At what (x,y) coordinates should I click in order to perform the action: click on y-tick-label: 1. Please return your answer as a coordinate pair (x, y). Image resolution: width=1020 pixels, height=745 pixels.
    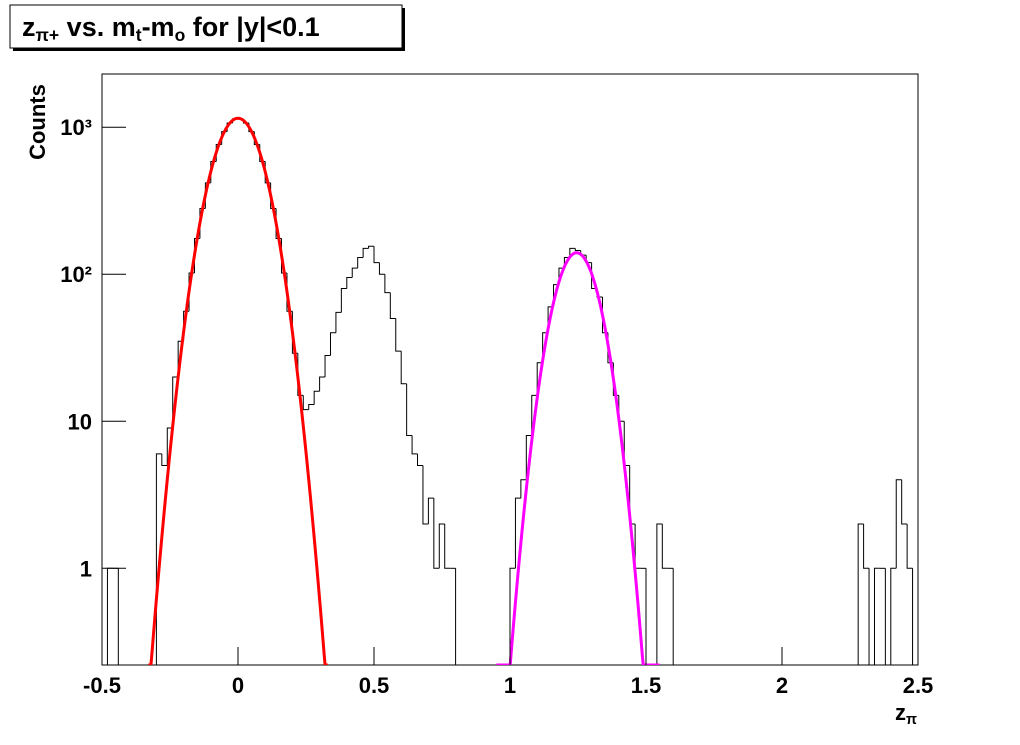
    Looking at the image, I should click on (86, 568).